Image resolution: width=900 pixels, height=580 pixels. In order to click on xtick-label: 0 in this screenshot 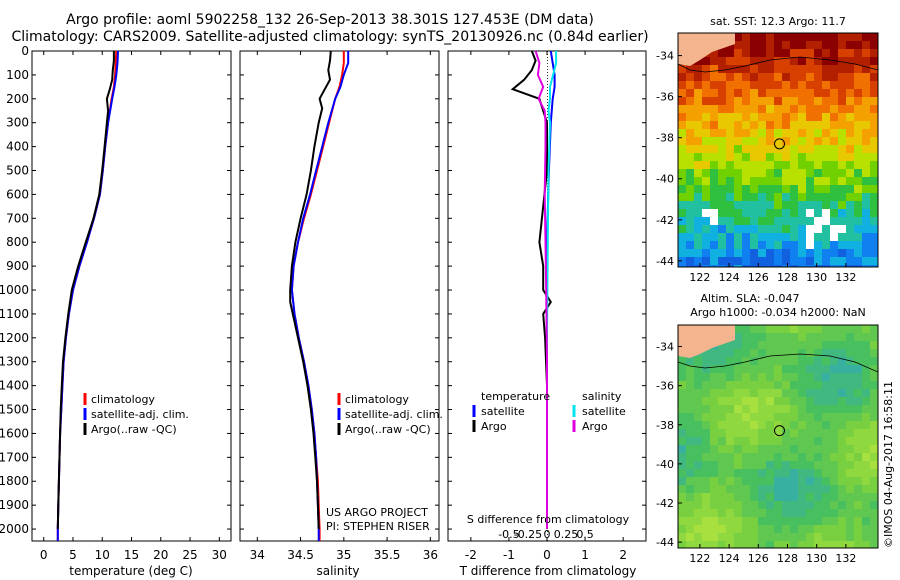, I will do `click(44, 555)`.